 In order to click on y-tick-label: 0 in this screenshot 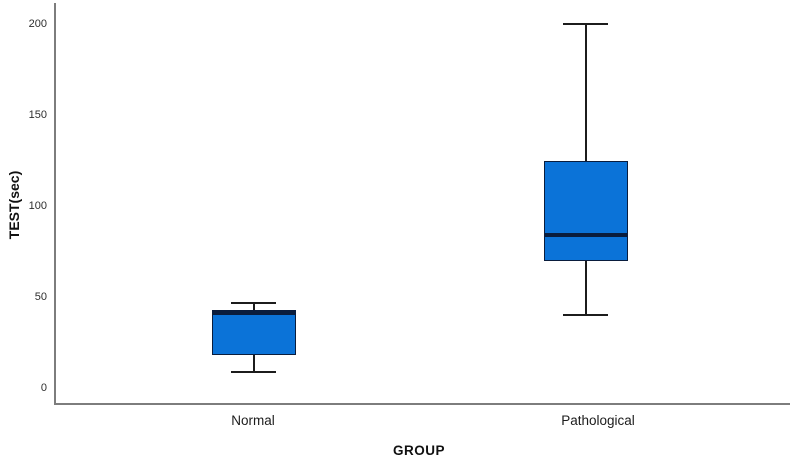, I will do `click(43, 388)`.